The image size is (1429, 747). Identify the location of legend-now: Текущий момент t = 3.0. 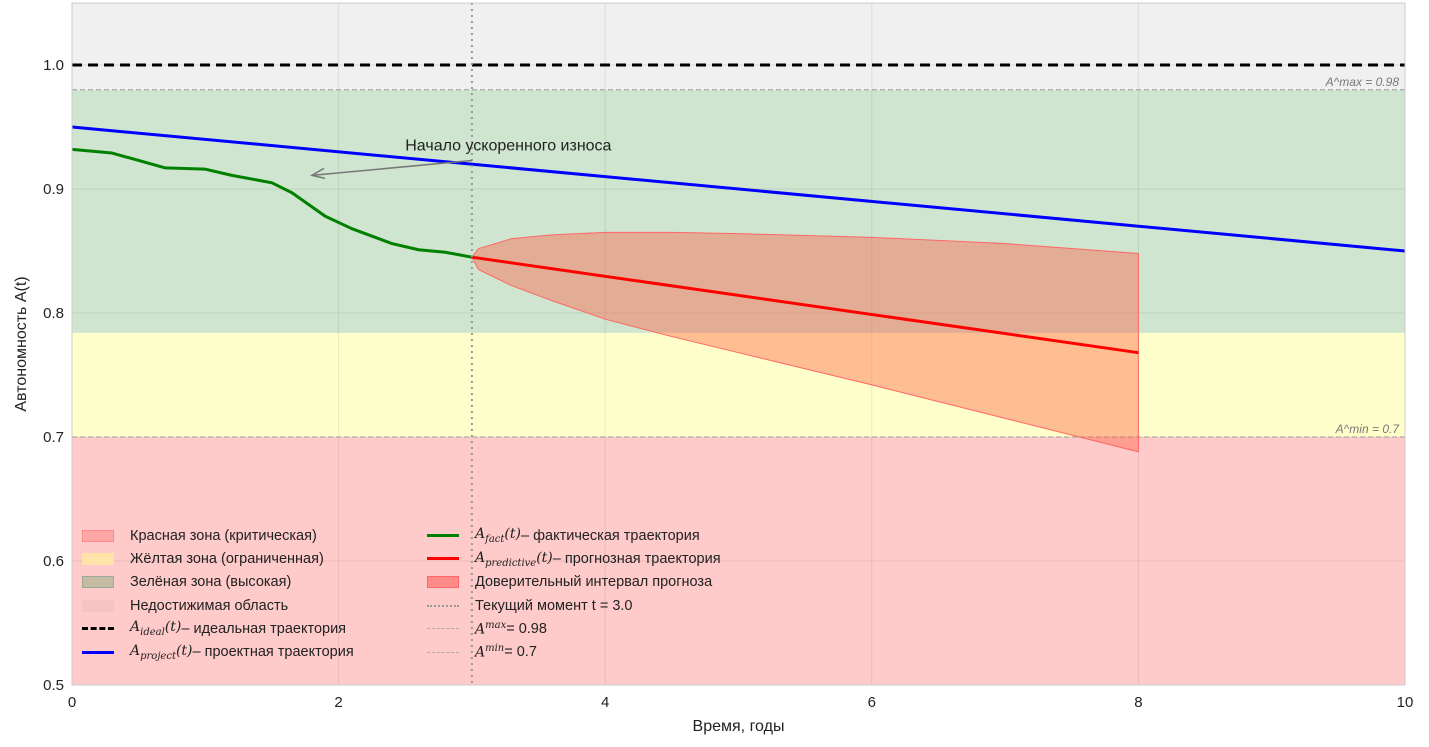
(607, 605).